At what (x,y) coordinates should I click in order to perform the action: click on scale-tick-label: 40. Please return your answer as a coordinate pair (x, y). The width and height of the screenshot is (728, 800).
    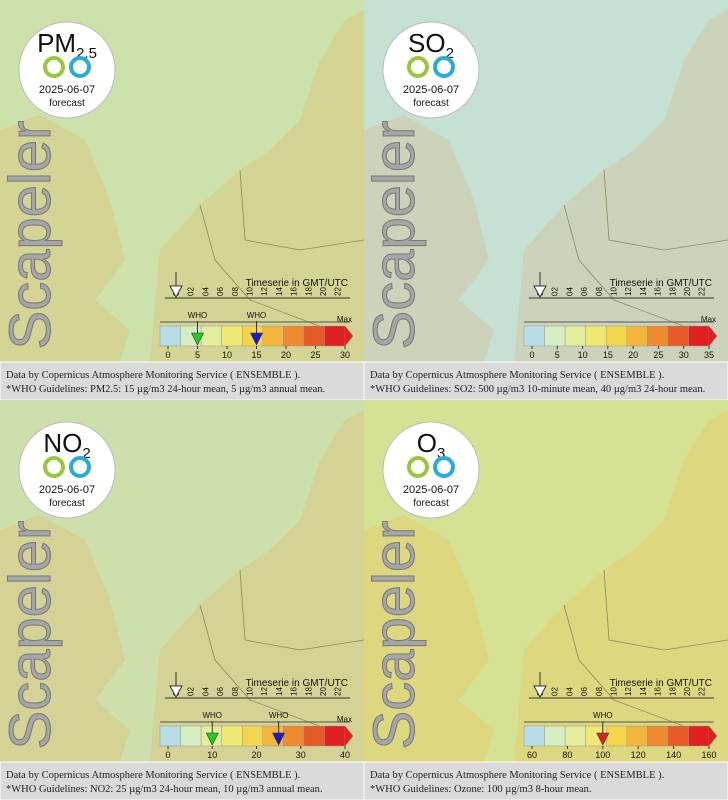
    Looking at the image, I should click on (345, 755).